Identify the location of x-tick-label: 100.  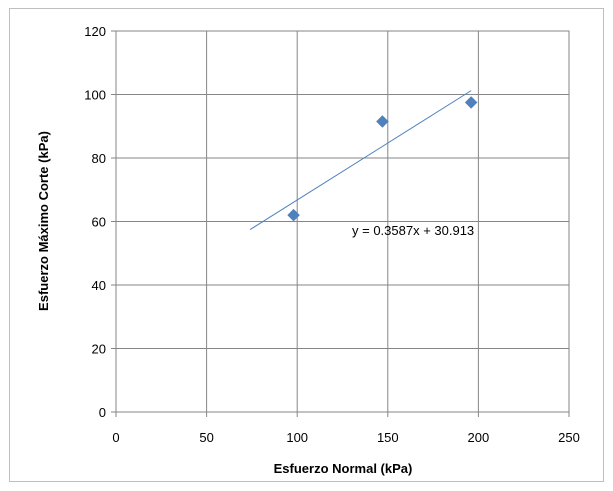
(297, 437).